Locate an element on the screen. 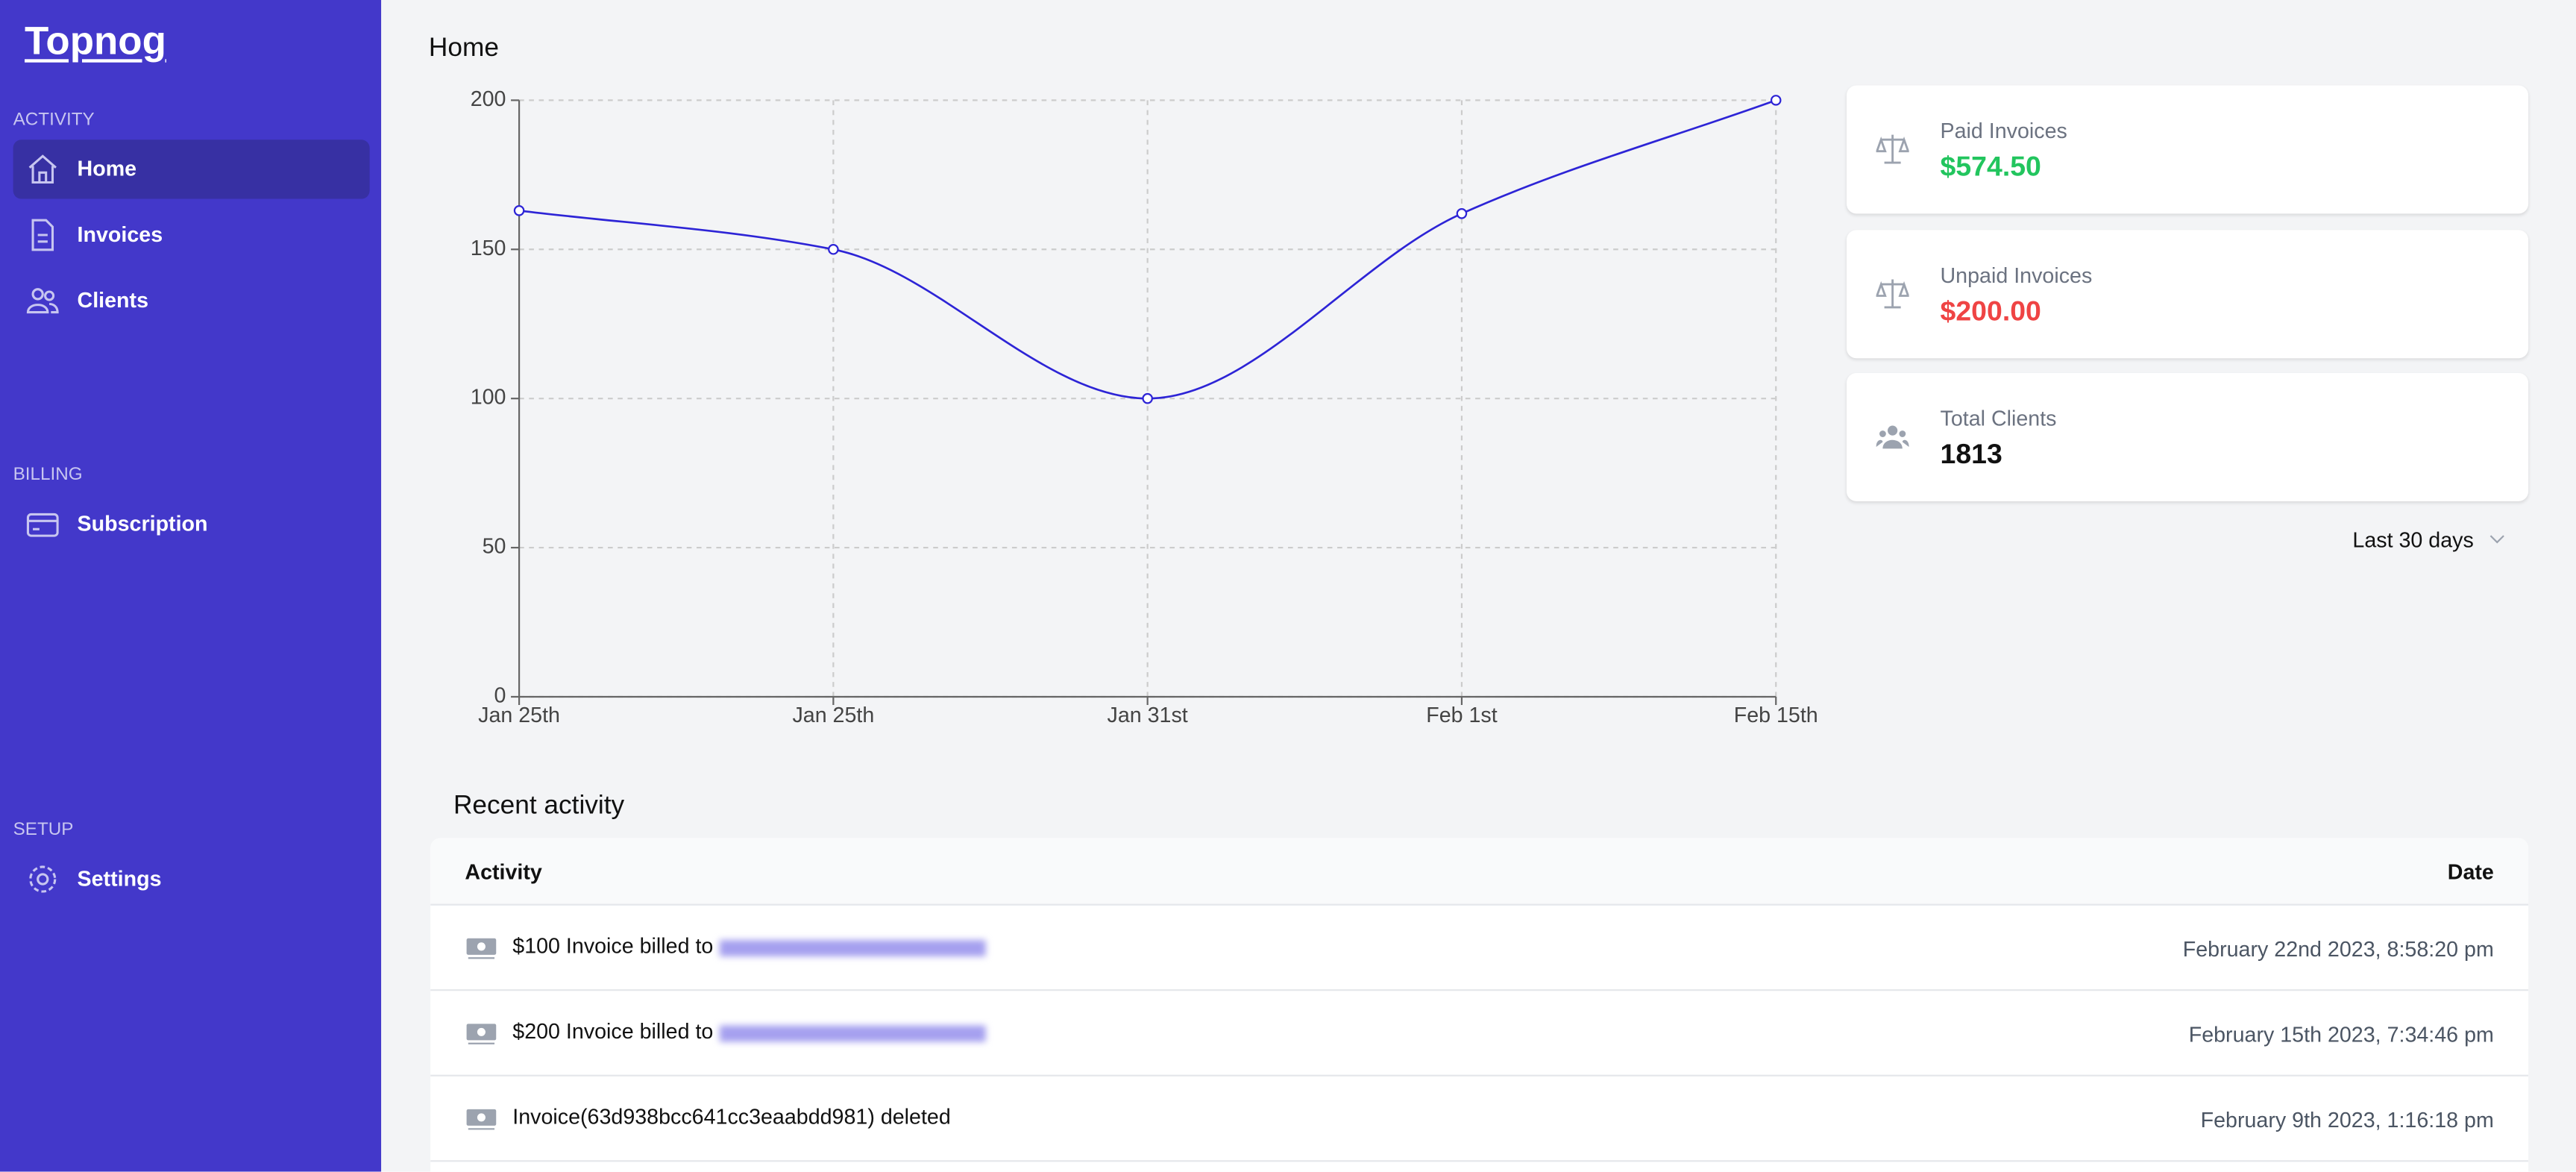 The width and height of the screenshot is (2576, 1172). nav-item: Clients is located at coordinates (191, 300).